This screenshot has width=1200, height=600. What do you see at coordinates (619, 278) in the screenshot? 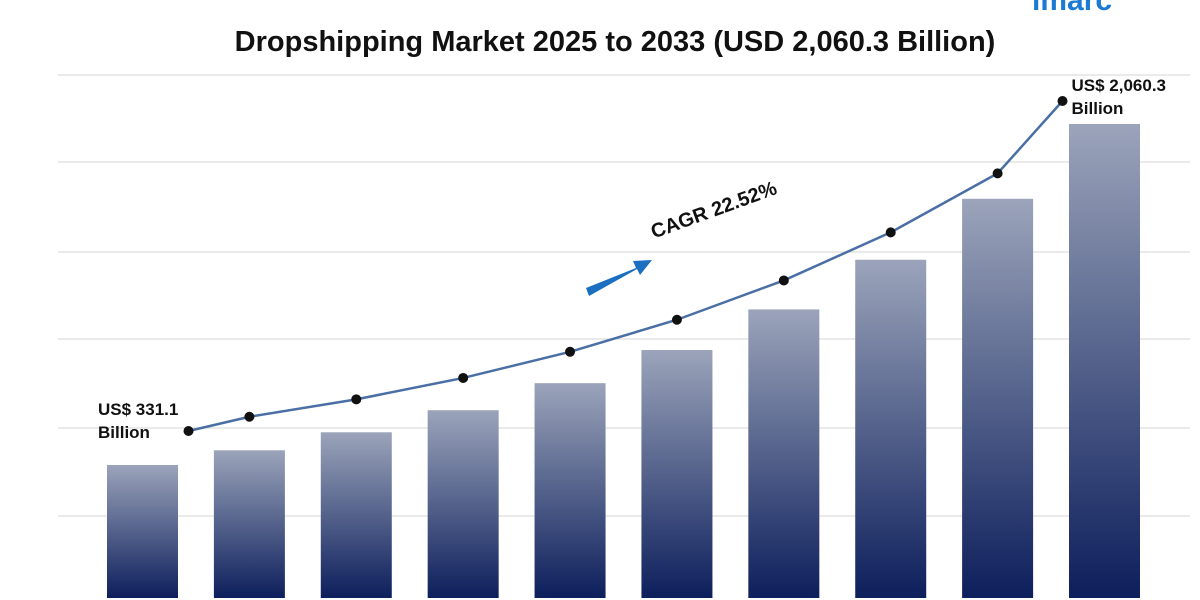
I see `arrow` at bounding box center [619, 278].